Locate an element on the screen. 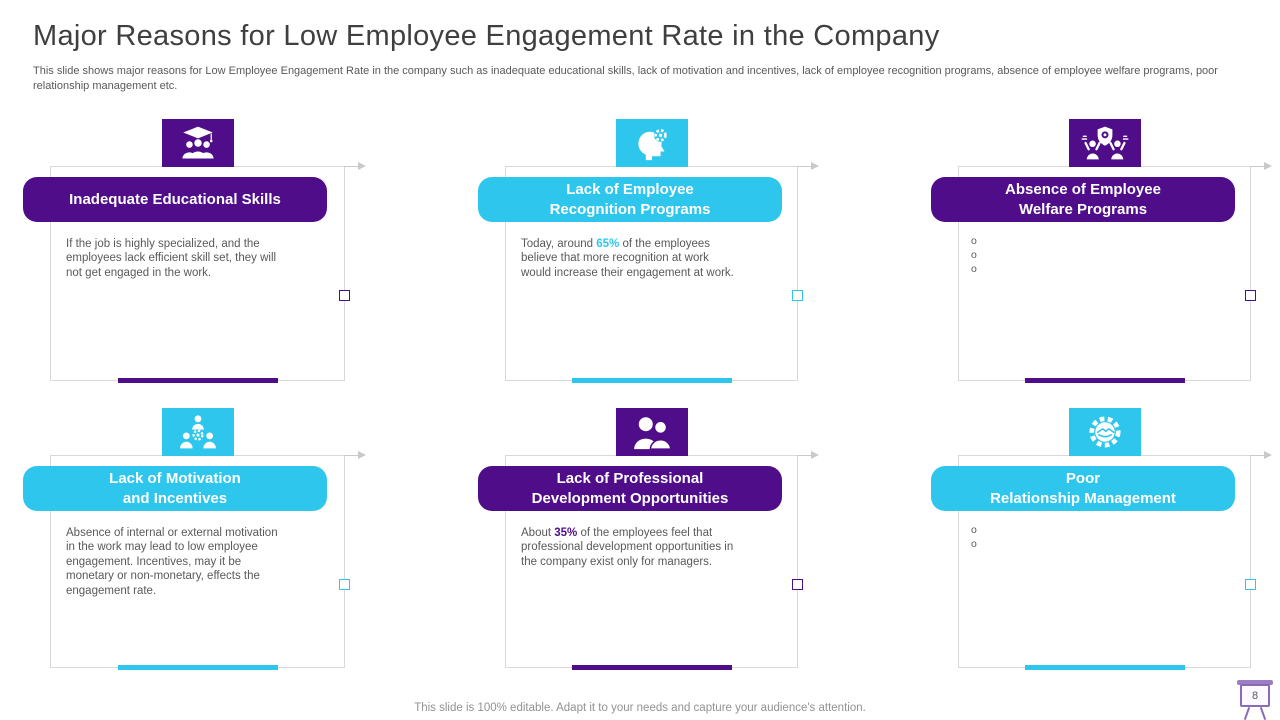 The width and height of the screenshot is (1280, 720). shield-cheering-people-icon is located at coordinates (1104, 143).